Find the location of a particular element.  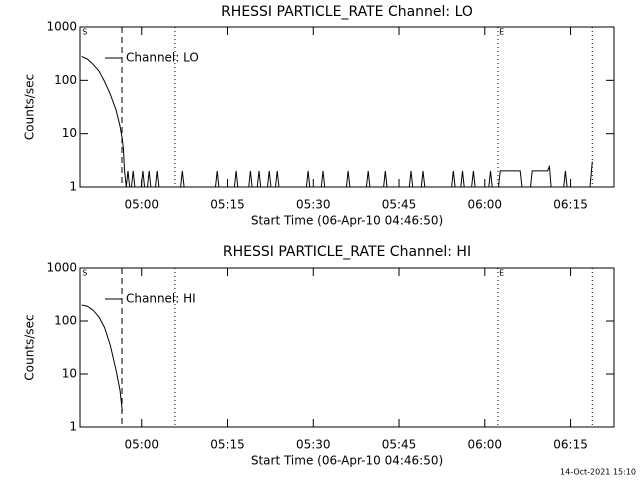

data-line is located at coordinates (102, 358).